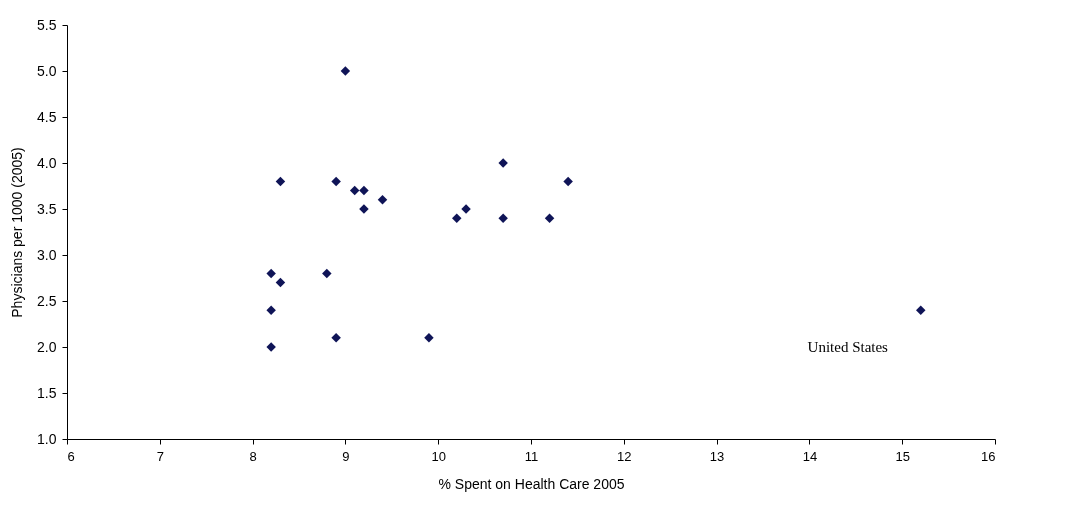  Describe the element at coordinates (531, 456) in the screenshot. I see `x-tick-label: 11` at that location.